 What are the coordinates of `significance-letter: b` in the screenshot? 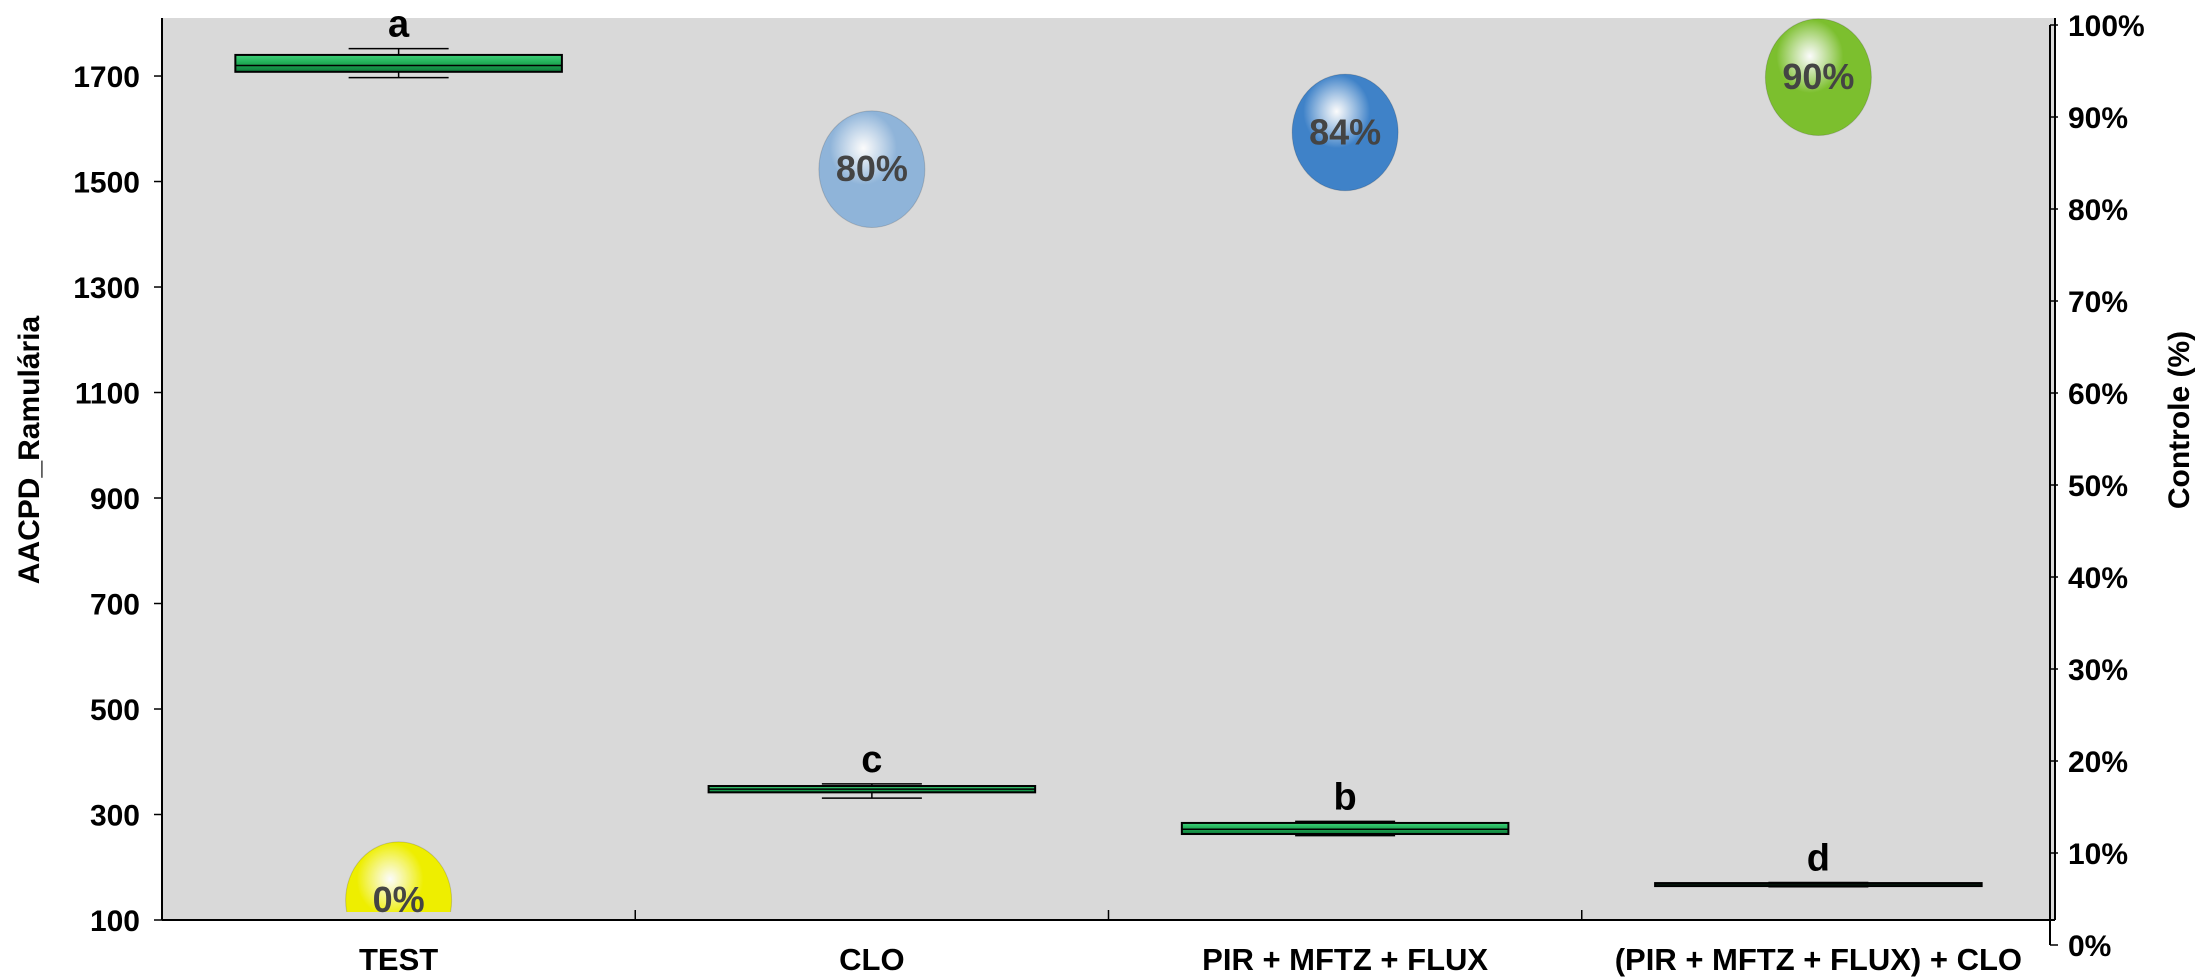 It's located at (1345, 797).